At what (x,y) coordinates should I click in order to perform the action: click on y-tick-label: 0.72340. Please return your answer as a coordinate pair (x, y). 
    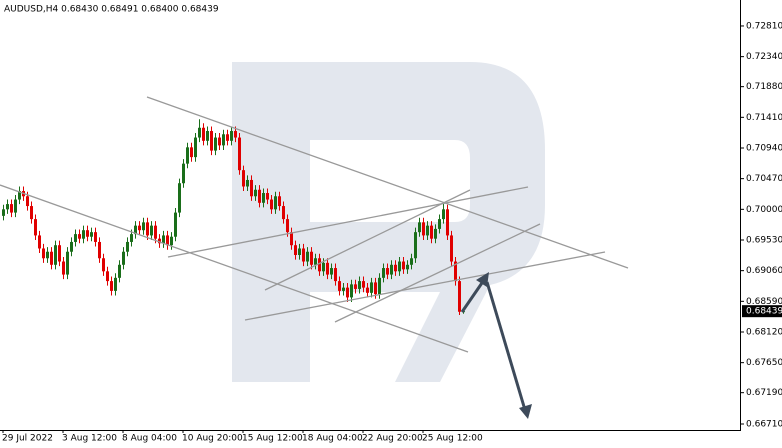
    Looking at the image, I should click on (764, 57).